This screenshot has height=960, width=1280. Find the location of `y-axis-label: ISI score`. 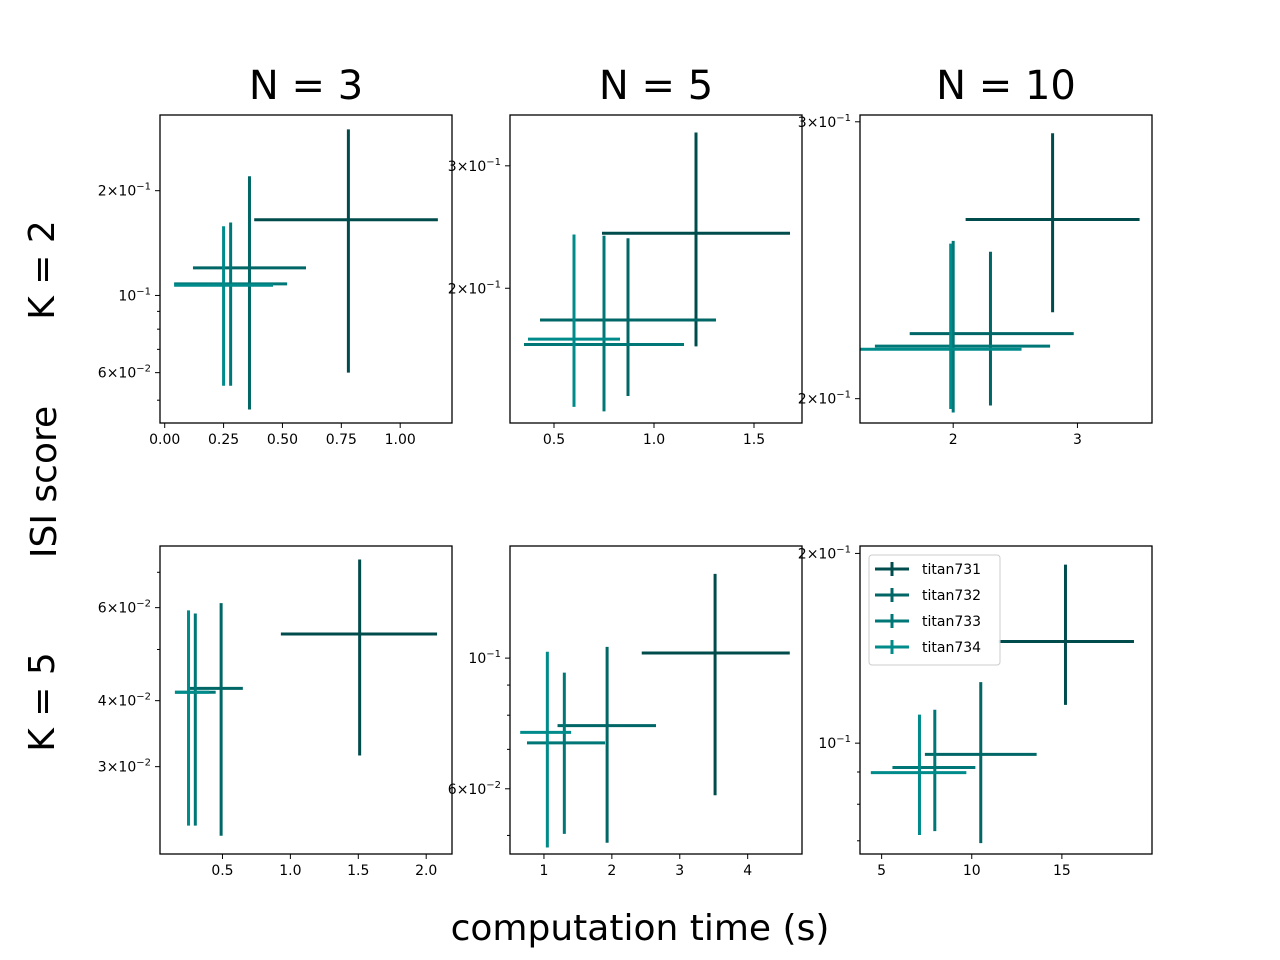

y-axis-label: ISI score is located at coordinates (44, 482).